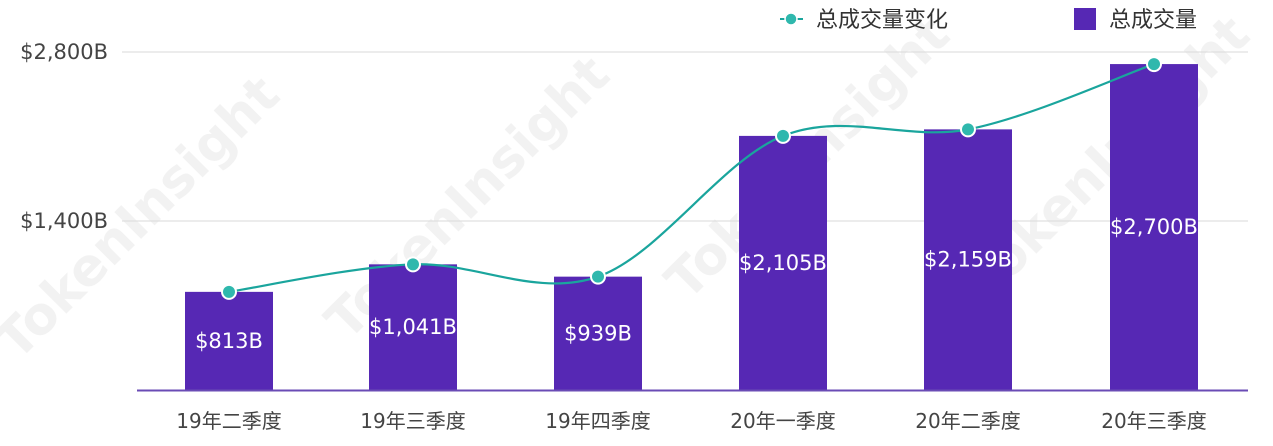  Describe the element at coordinates (64, 221) in the screenshot. I see `y-tick-label: $1,400B` at that location.